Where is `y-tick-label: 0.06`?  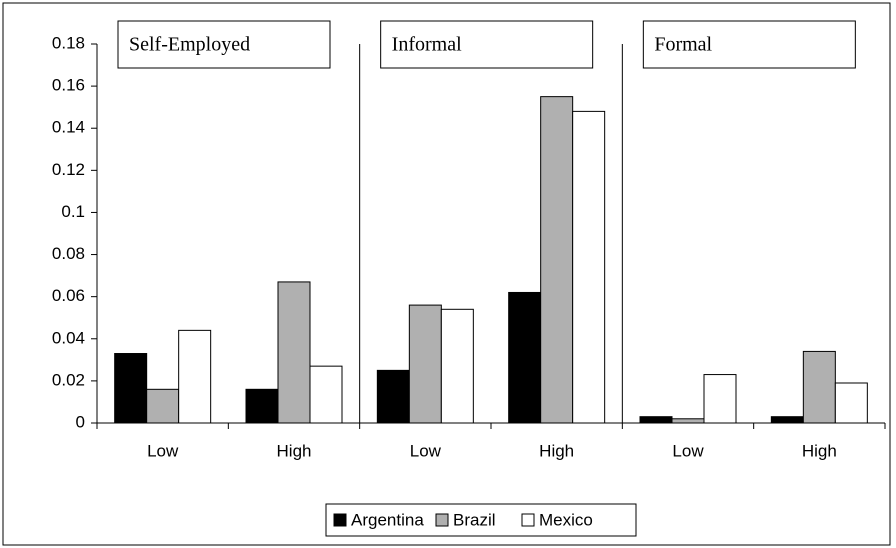
y-tick-label: 0.06 is located at coordinates (68, 295).